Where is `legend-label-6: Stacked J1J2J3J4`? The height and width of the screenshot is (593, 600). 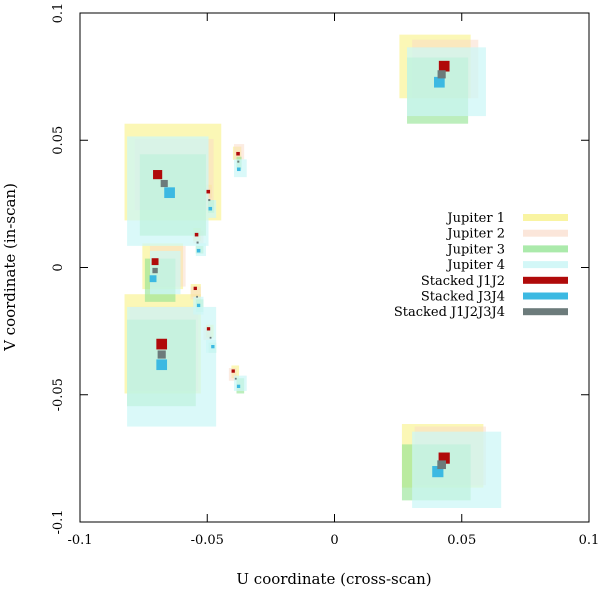
legend-label-6: Stacked J1J2J3J4 is located at coordinates (449, 312).